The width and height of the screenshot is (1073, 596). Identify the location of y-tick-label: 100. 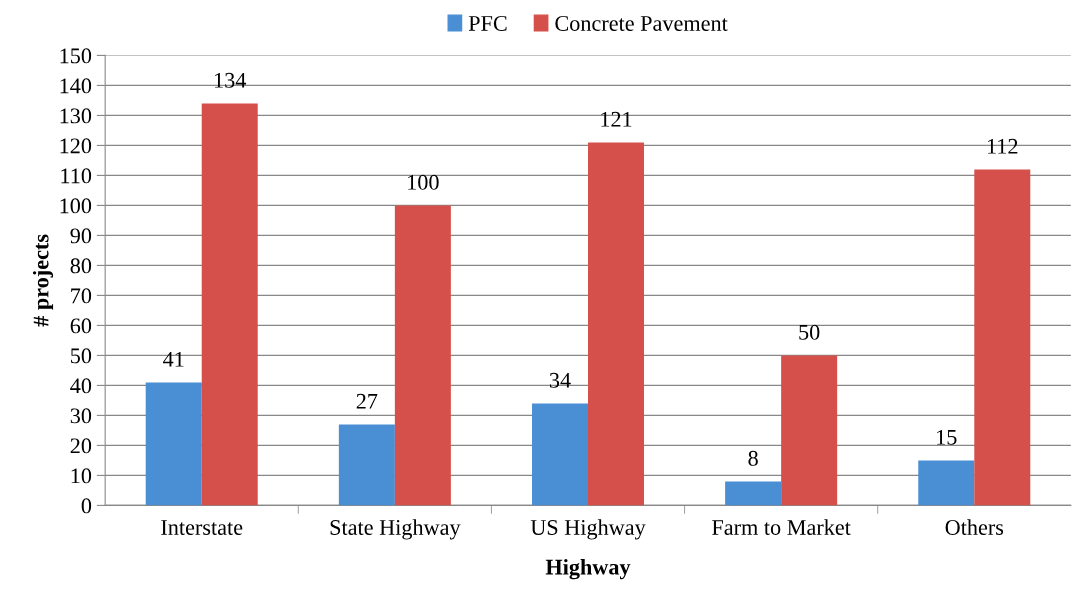
(76, 206).